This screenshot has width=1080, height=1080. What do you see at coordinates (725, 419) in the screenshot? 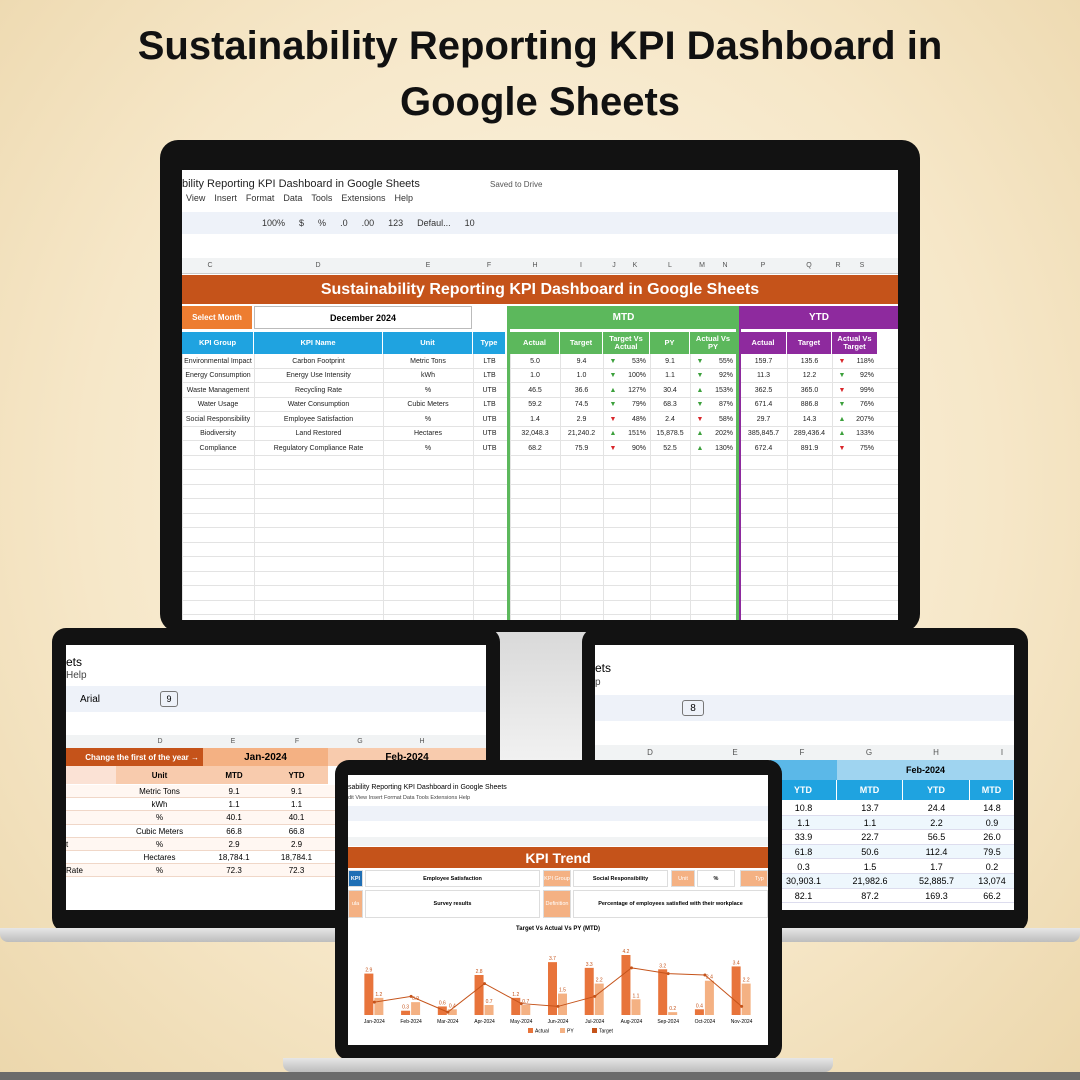
I see `percent: 58%` at bounding box center [725, 419].